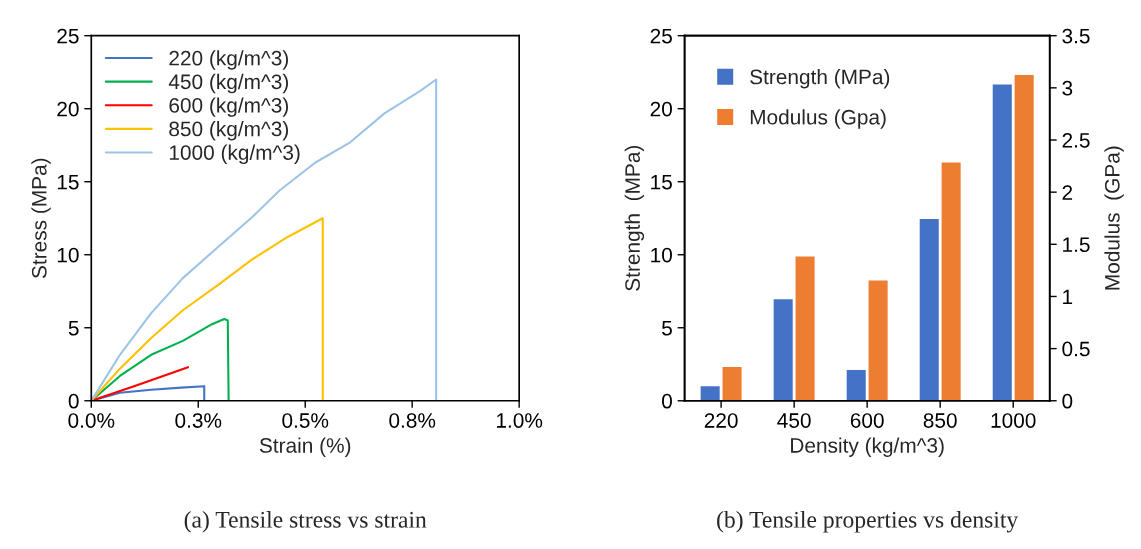 This screenshot has height=549, width=1141. Describe the element at coordinates (305, 447) in the screenshot. I see `x-axis-title: Strain (%)` at that location.